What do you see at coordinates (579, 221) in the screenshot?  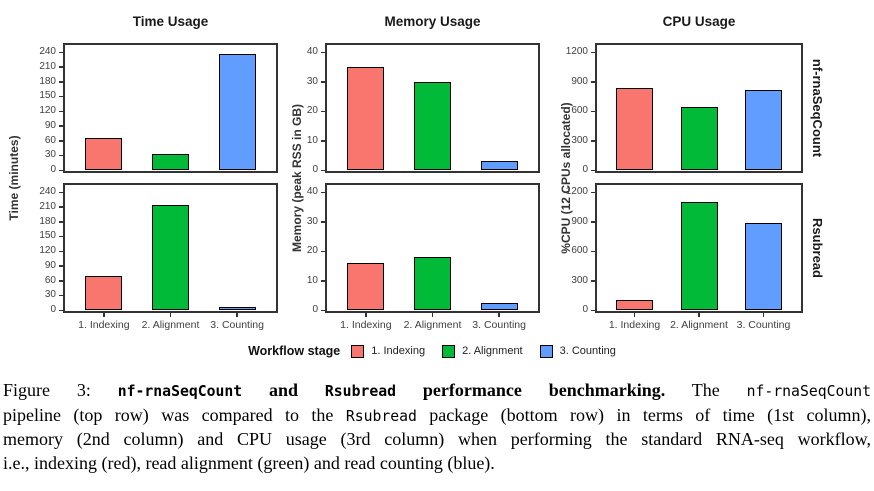 I see `y-tick-label: 900` at bounding box center [579, 221].